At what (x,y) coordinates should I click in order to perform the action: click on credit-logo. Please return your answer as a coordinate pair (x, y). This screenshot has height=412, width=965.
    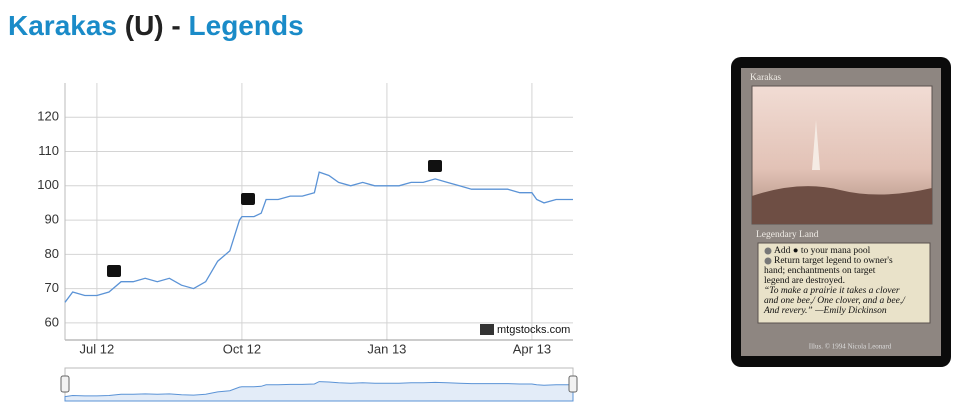
    Looking at the image, I should click on (487, 329).